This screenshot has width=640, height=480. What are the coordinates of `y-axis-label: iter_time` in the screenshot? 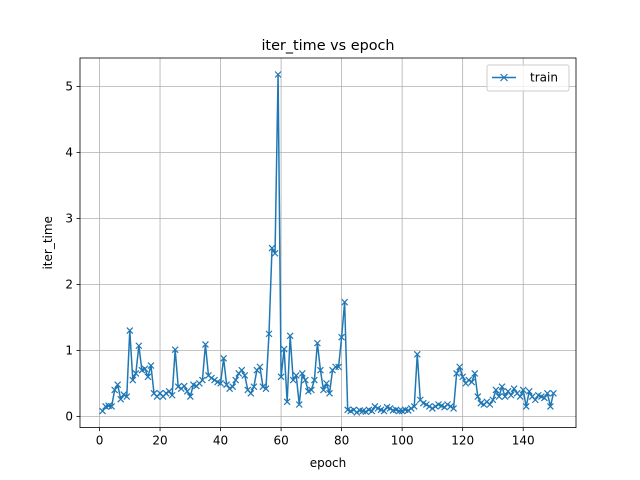 It's located at (48, 242).